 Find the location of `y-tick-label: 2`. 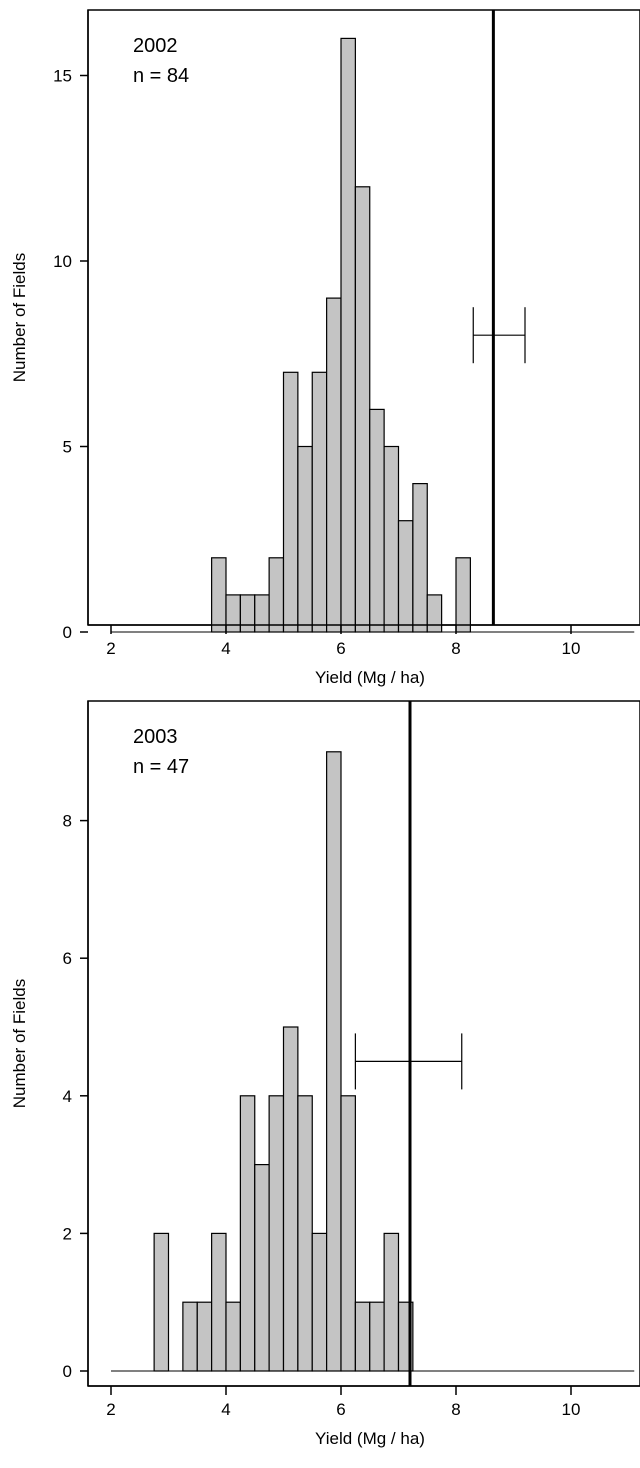

y-tick-label: 2 is located at coordinates (67, 1233).